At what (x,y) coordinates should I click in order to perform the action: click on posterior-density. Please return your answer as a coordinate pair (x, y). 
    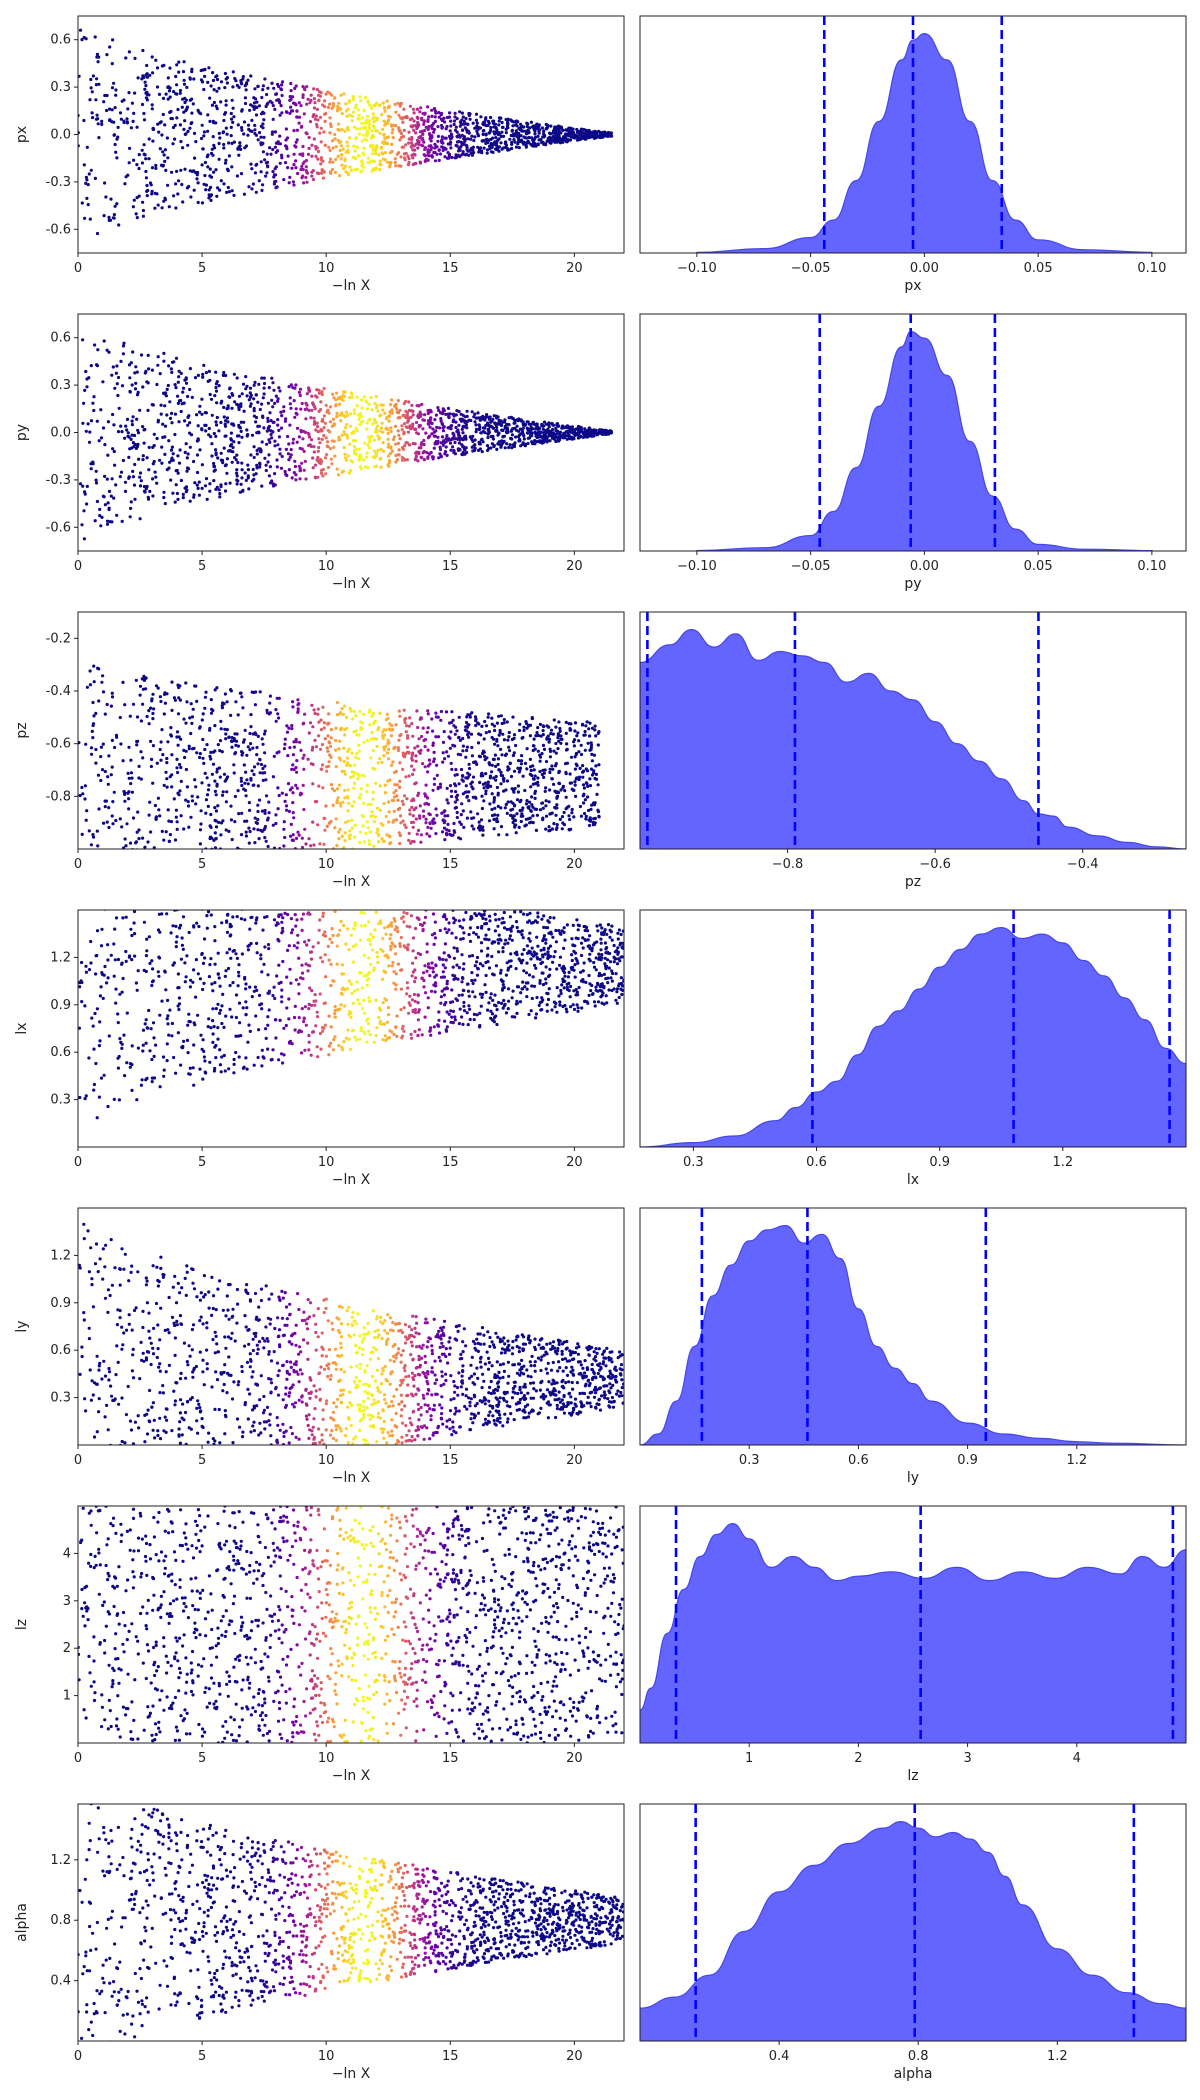
    Looking at the image, I should click on (924, 440).